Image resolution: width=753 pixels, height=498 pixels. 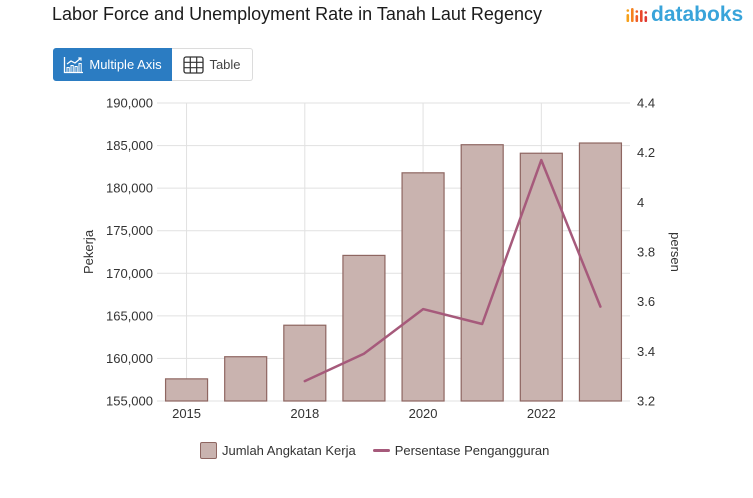 I want to click on table-grid-icon, so click(x=194, y=64).